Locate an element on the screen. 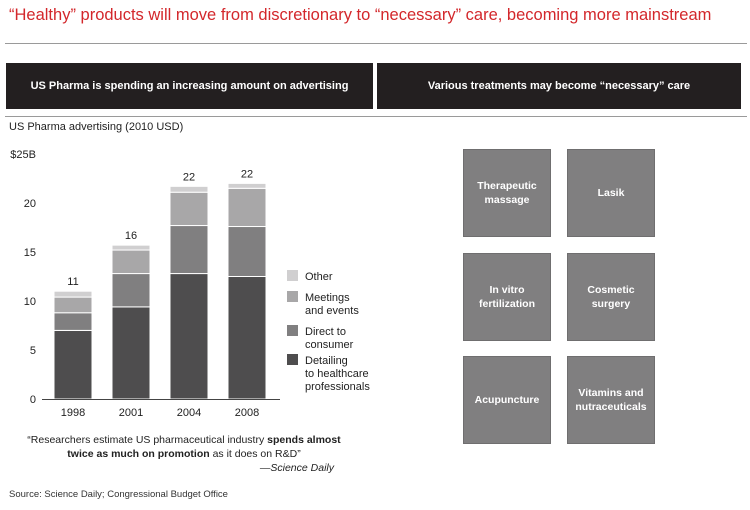  x-tick-label: 2004 is located at coordinates (189, 413).